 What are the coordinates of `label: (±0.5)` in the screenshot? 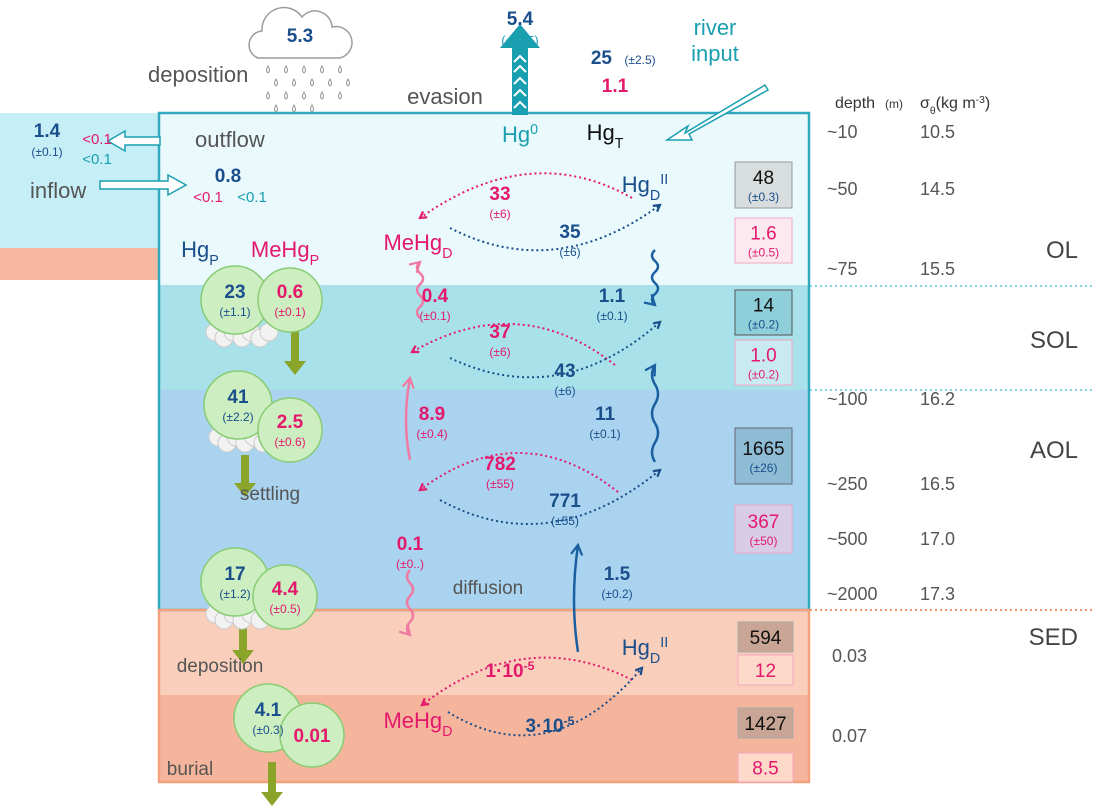 It's located at (284, 609).